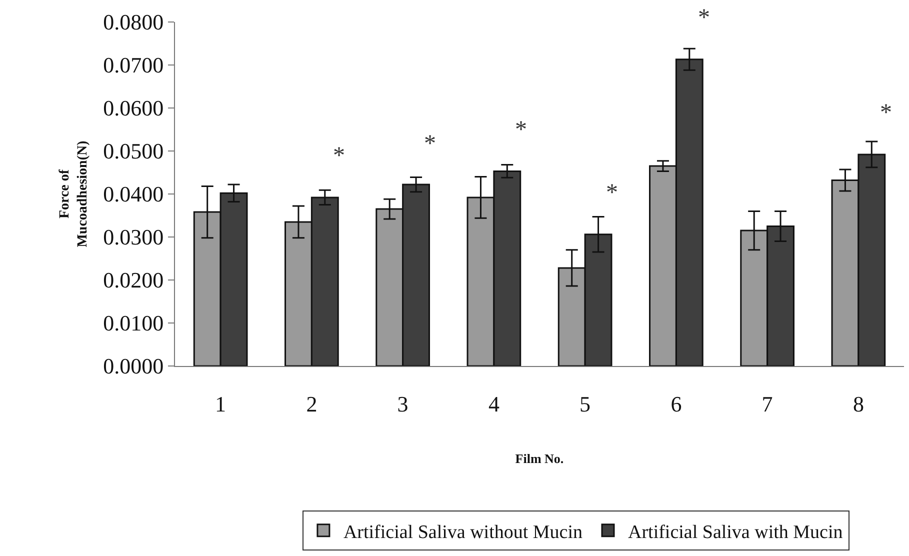  Describe the element at coordinates (133, 108) in the screenshot. I see `y-tick-label: 0.0600` at that location.